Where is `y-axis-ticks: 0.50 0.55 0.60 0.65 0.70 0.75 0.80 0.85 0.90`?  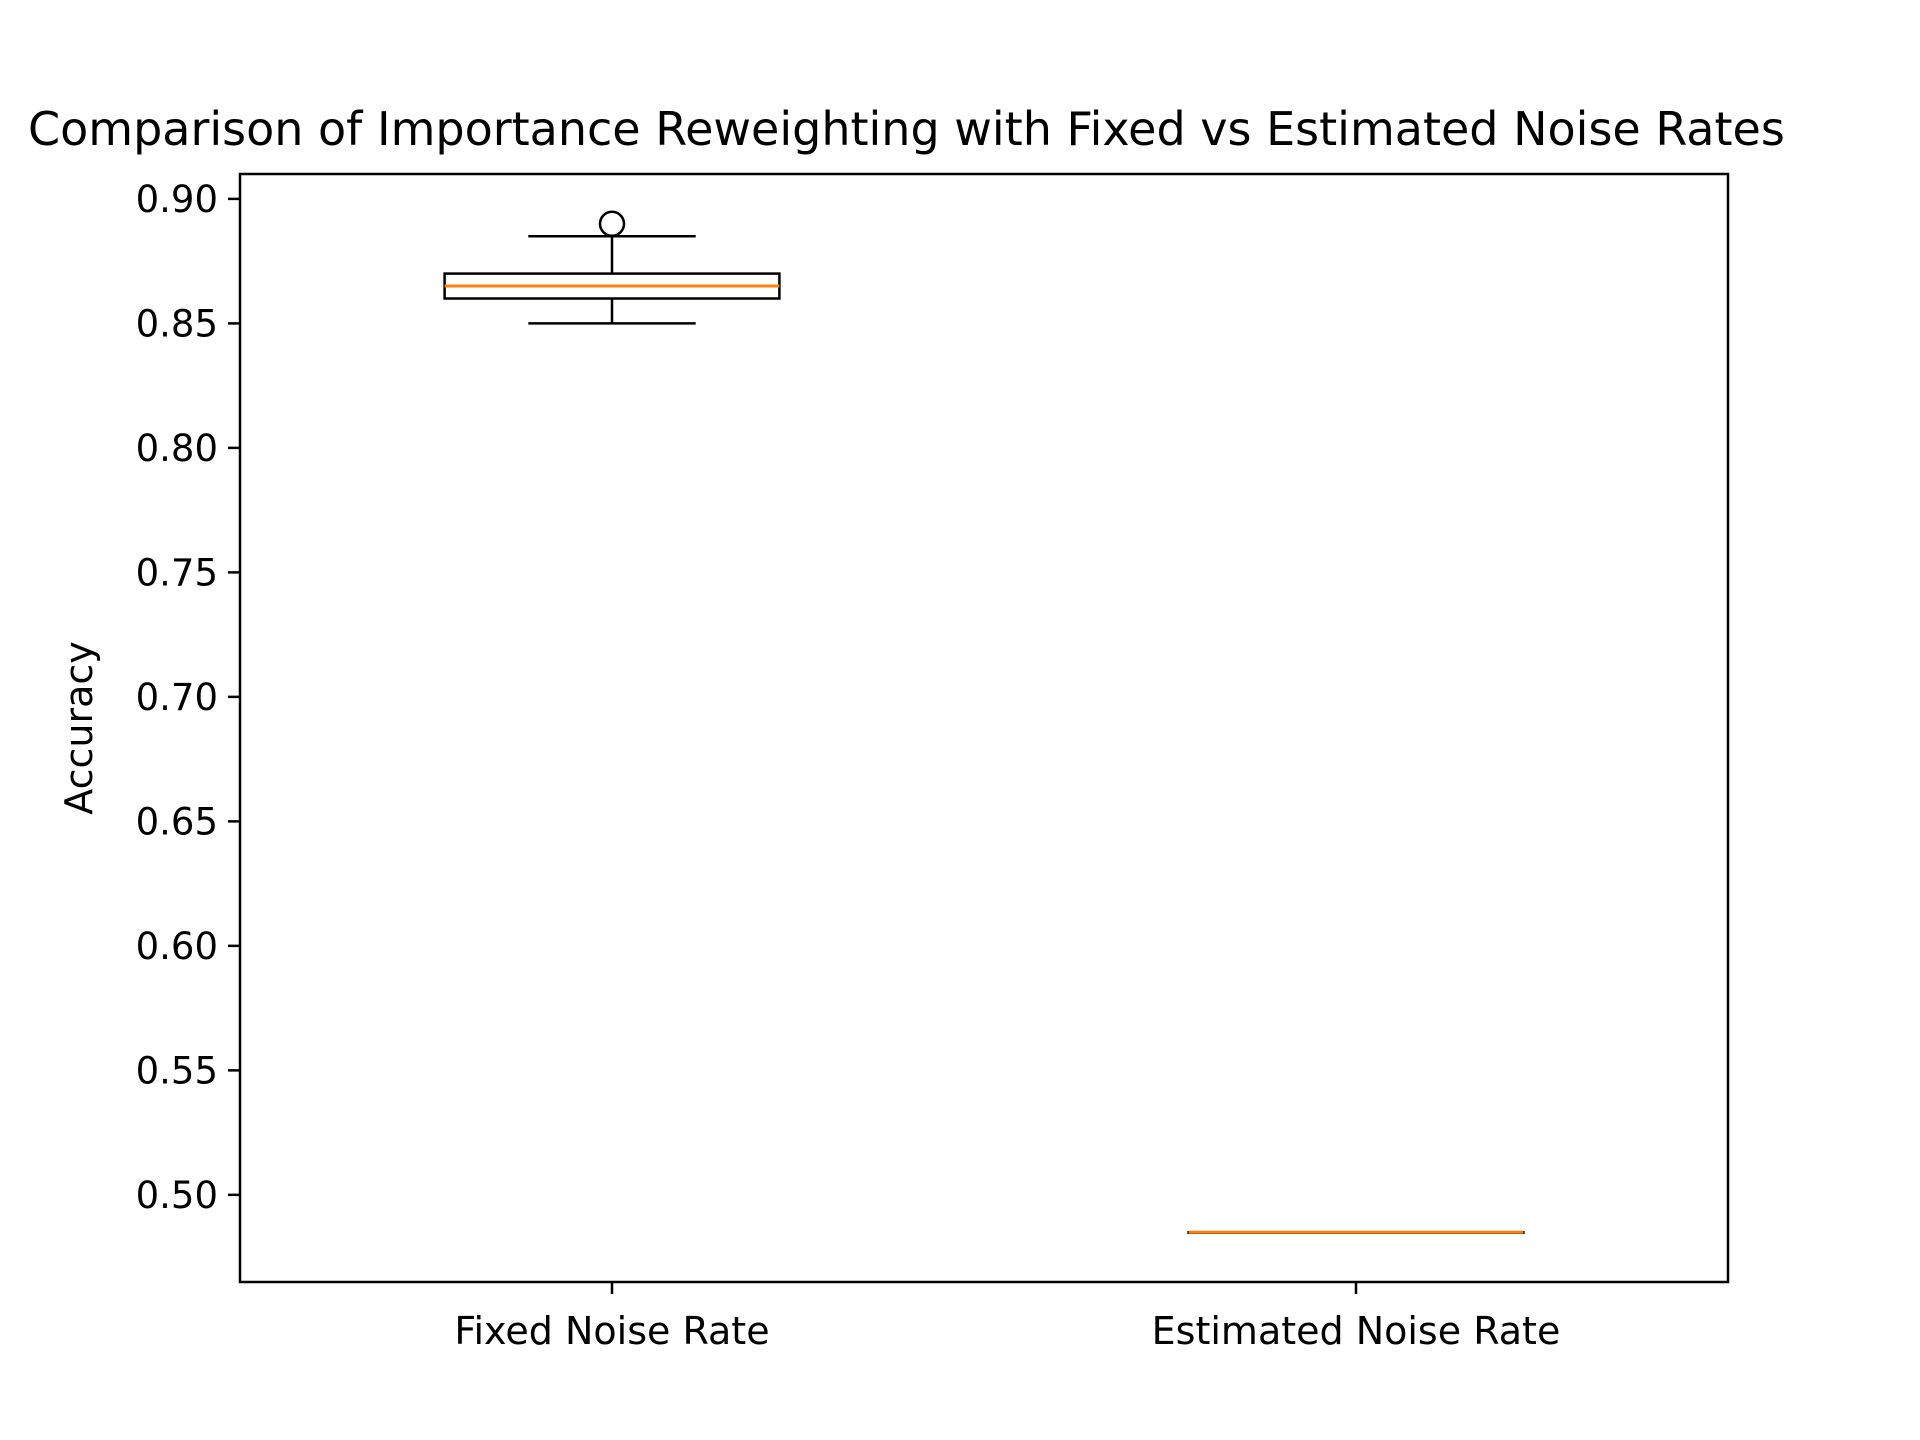 y-axis-ticks: 0.50 0.55 0.60 0.65 0.70 0.75 0.80 0.85 0.90 is located at coordinates (188, 697).